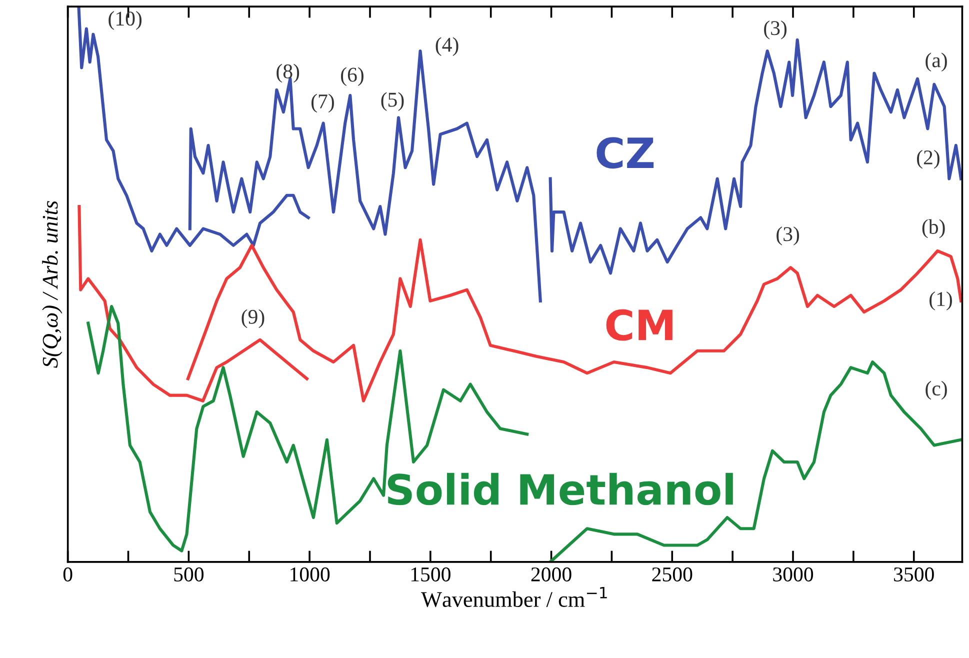 This screenshot has height=658, width=969. I want to click on annotation: (9), so click(253, 318).